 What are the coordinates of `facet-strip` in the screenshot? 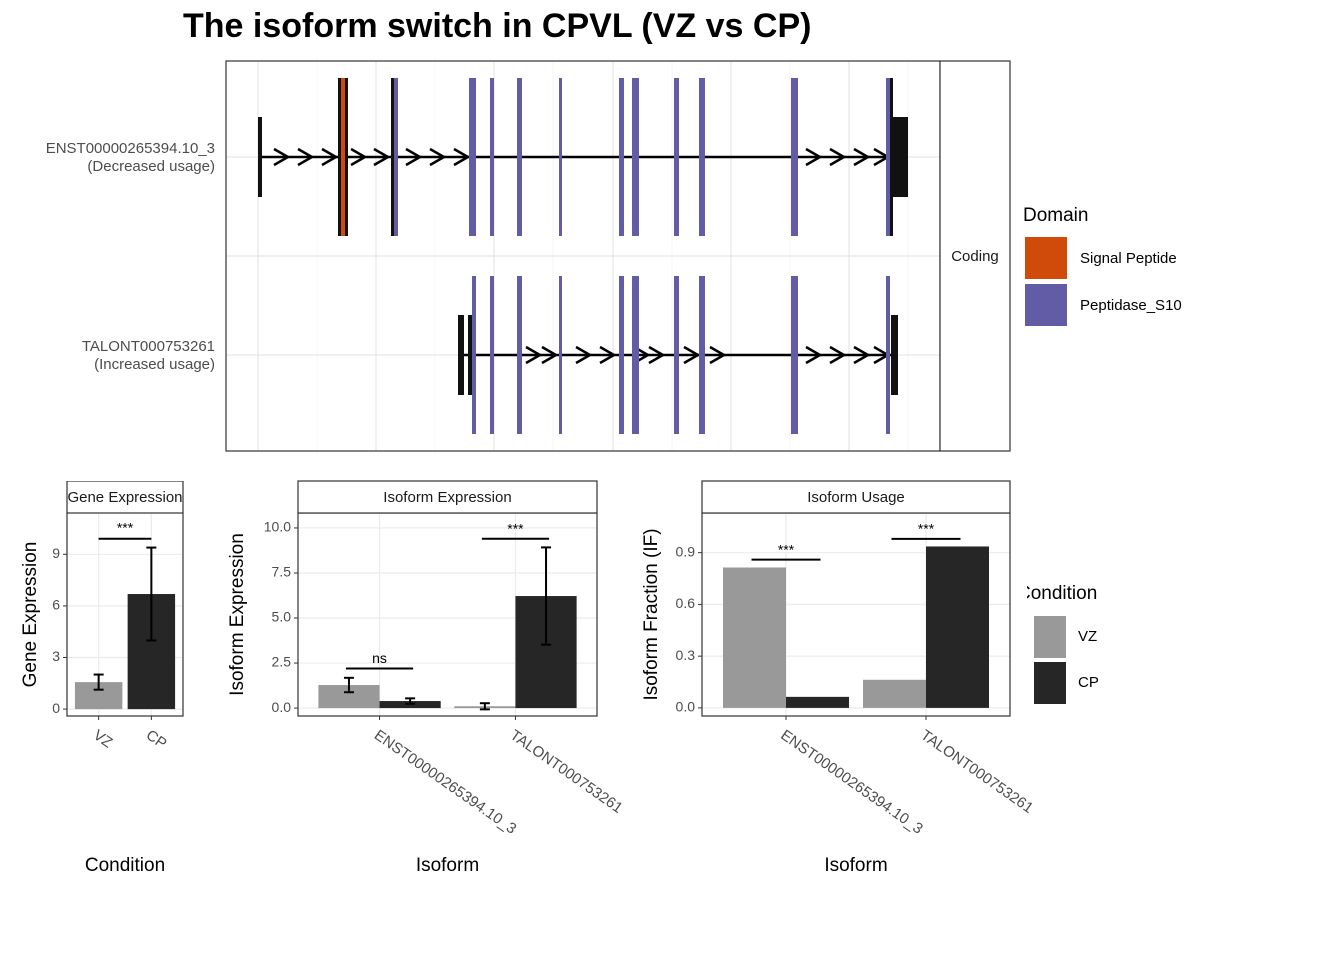 It's located at (975, 256).